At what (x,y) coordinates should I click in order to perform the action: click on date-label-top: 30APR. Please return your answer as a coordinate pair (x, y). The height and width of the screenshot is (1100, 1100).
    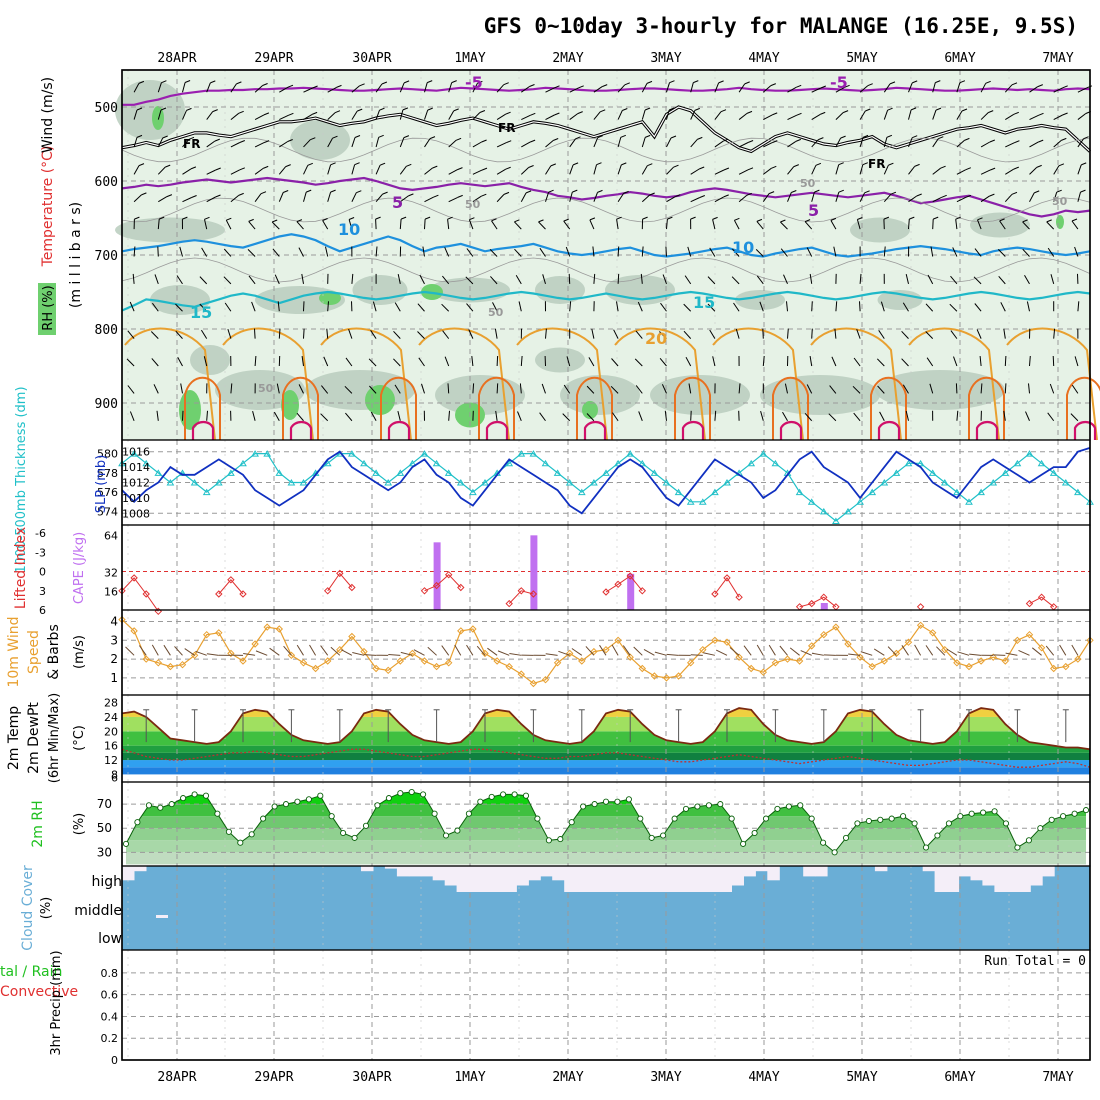
    Looking at the image, I should click on (371, 58).